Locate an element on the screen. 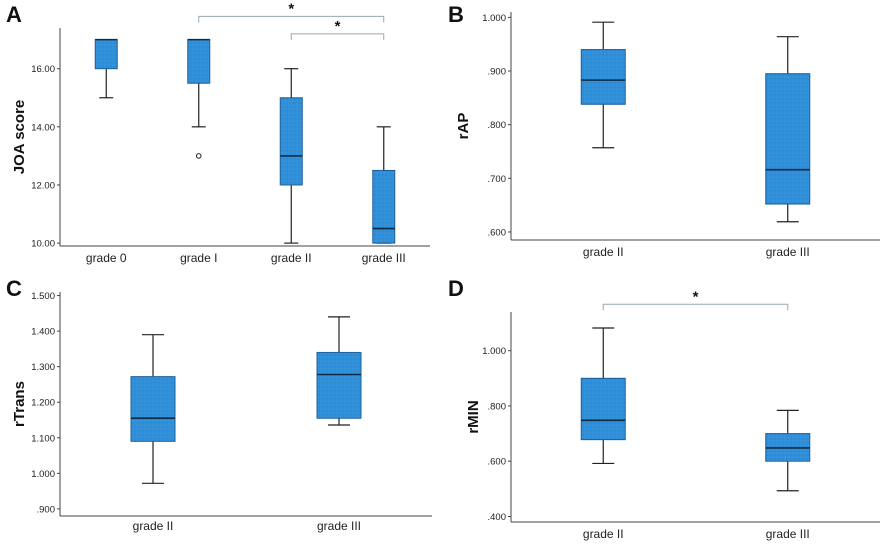  x-category-label: grade 0 is located at coordinates (106, 258).